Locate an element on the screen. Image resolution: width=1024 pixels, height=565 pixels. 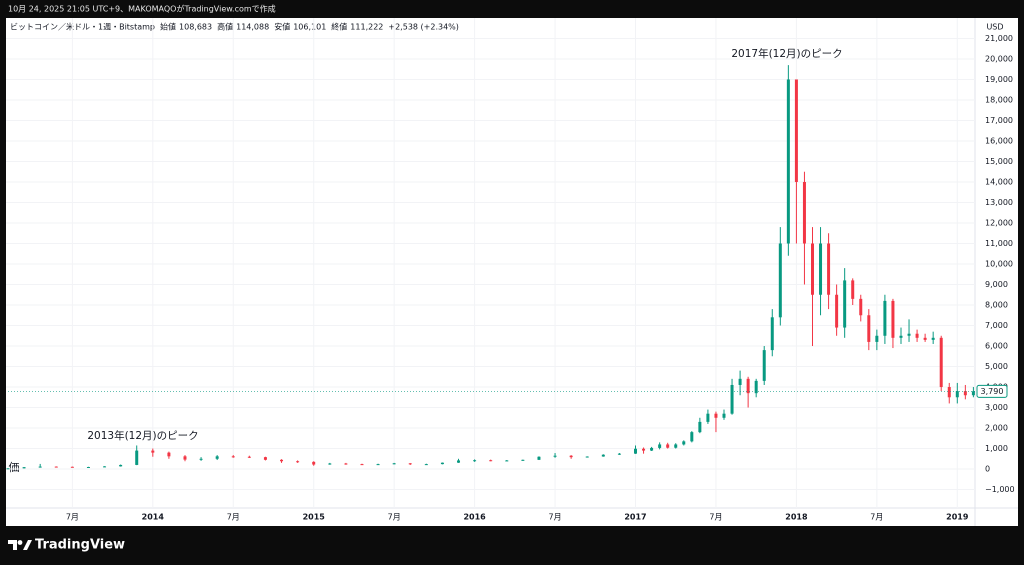
change: +2,538 (+2.34%) is located at coordinates (423, 27).